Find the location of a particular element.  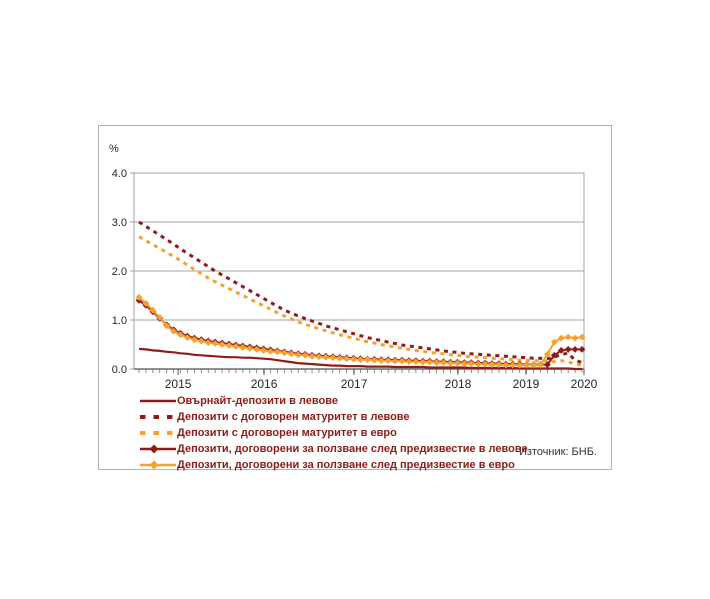

y-tick-label: 3.0 is located at coordinates (119, 223).